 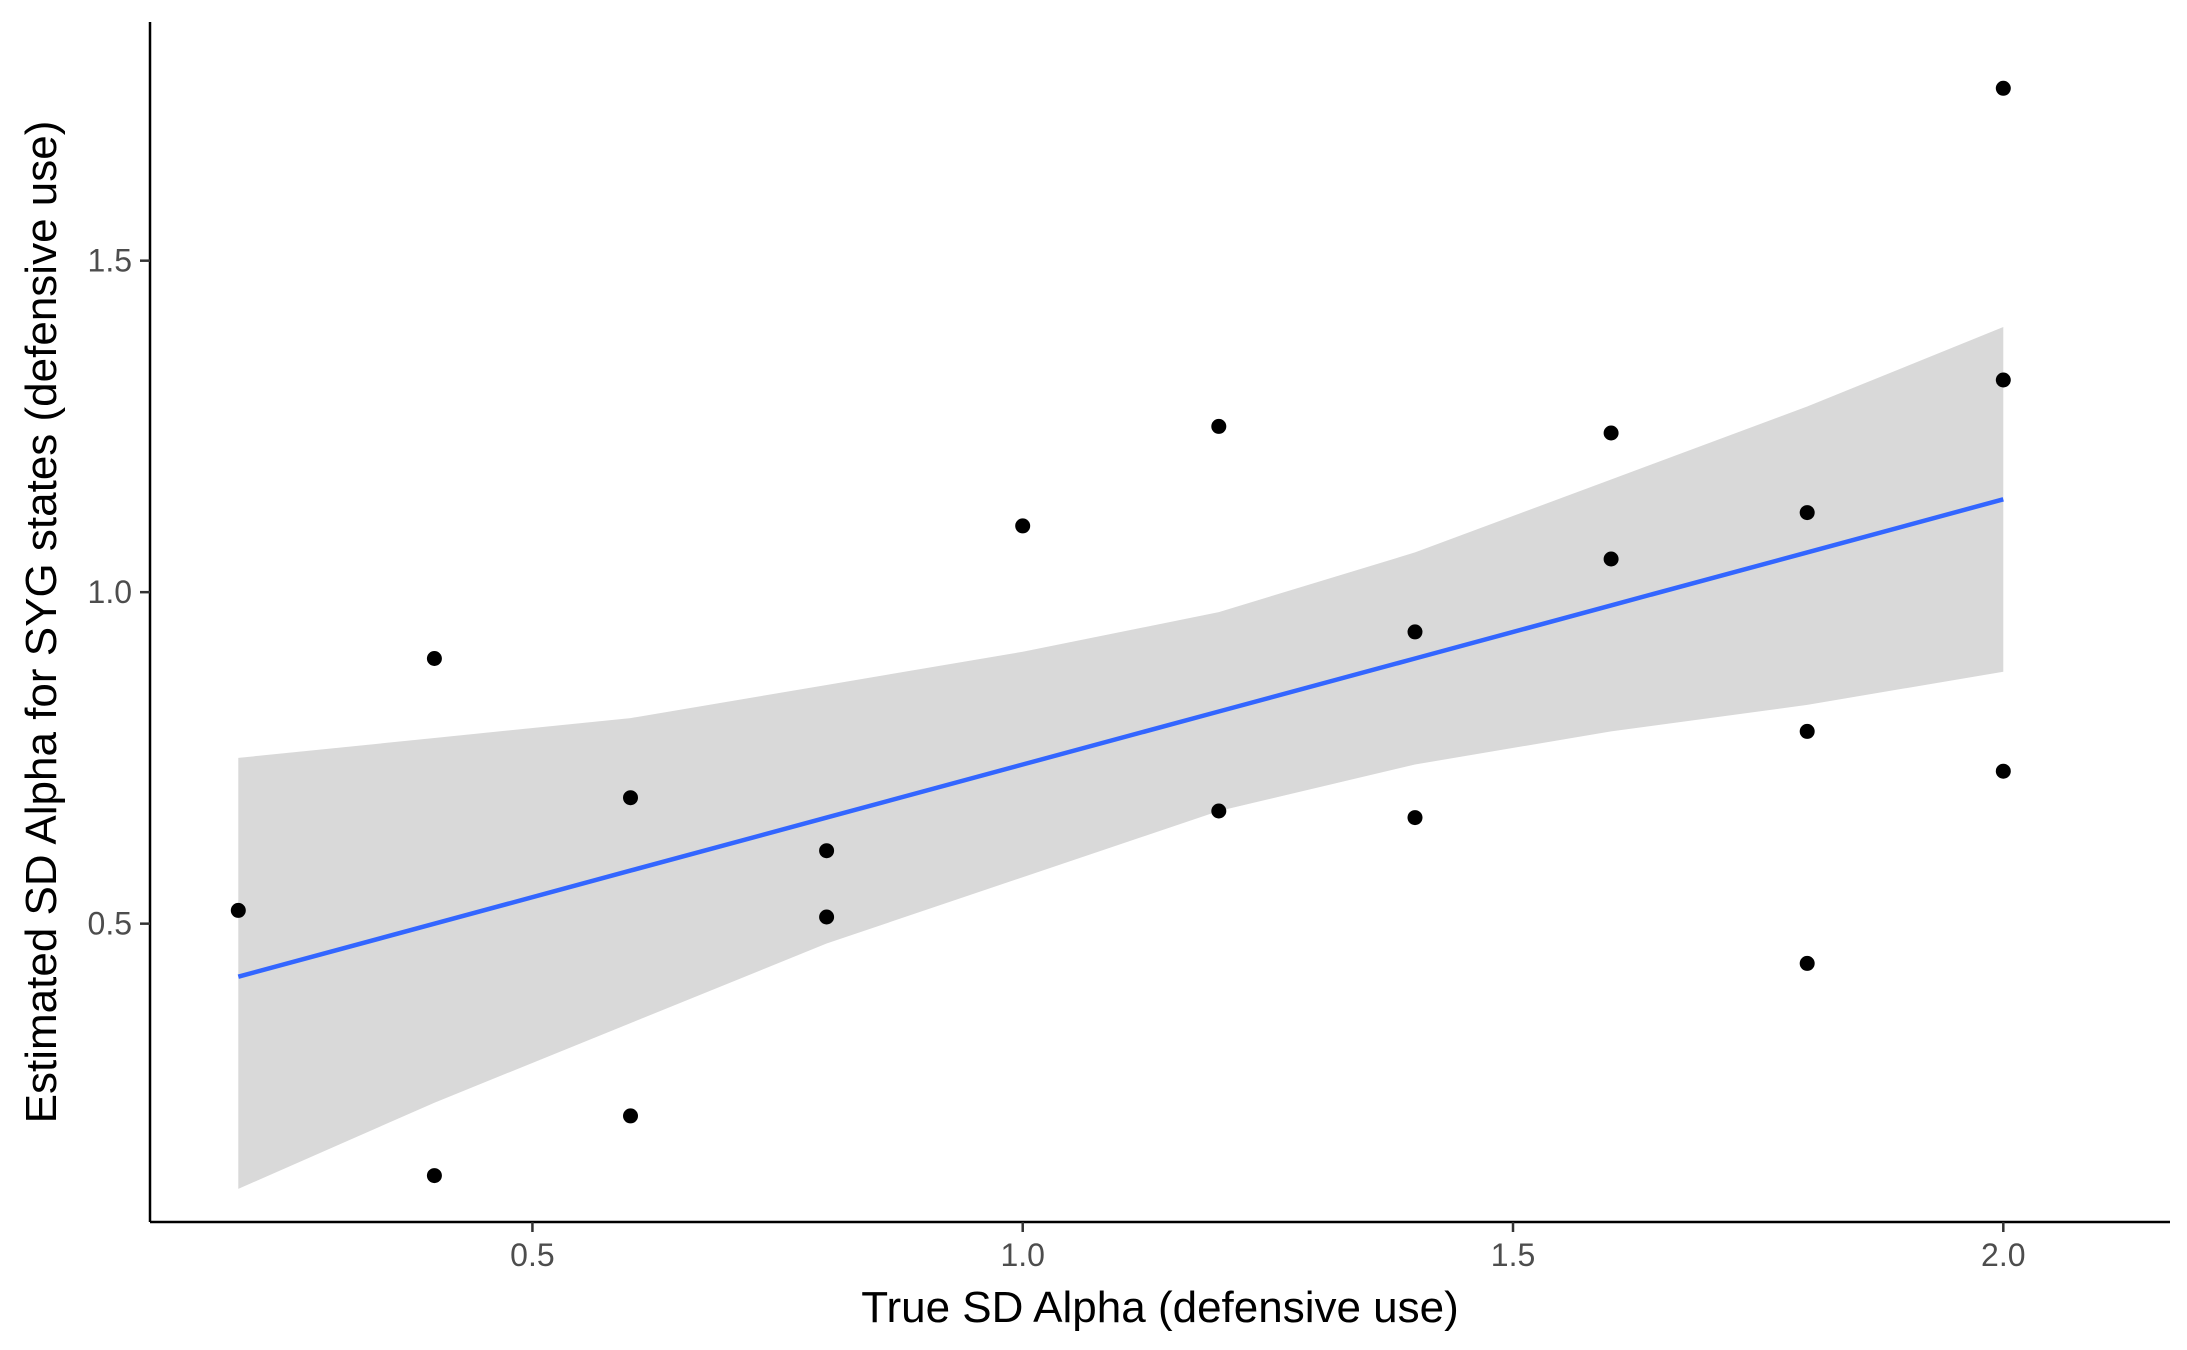 What do you see at coordinates (2003, 1255) in the screenshot?
I see `x-tick-label: 2.0` at bounding box center [2003, 1255].